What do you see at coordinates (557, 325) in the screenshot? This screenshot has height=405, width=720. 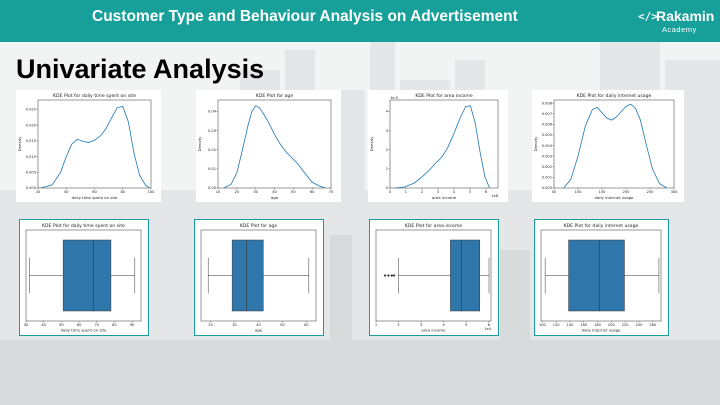 I see `x-tick-label: 120` at bounding box center [557, 325].